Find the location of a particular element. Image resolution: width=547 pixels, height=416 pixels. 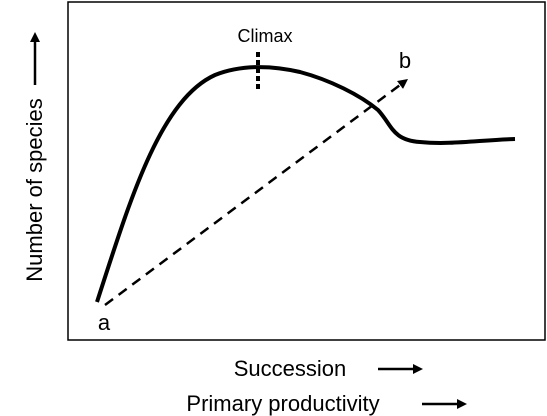

x-axis-label: Succession is located at coordinates (290, 368).